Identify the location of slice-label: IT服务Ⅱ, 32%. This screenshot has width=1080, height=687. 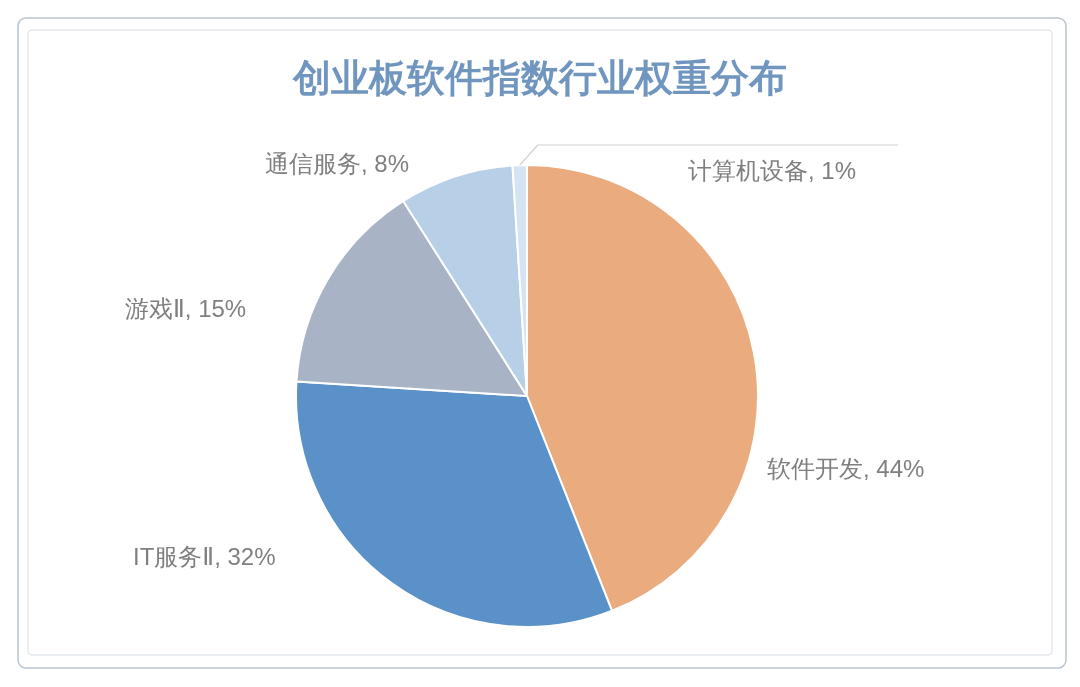
(204, 556).